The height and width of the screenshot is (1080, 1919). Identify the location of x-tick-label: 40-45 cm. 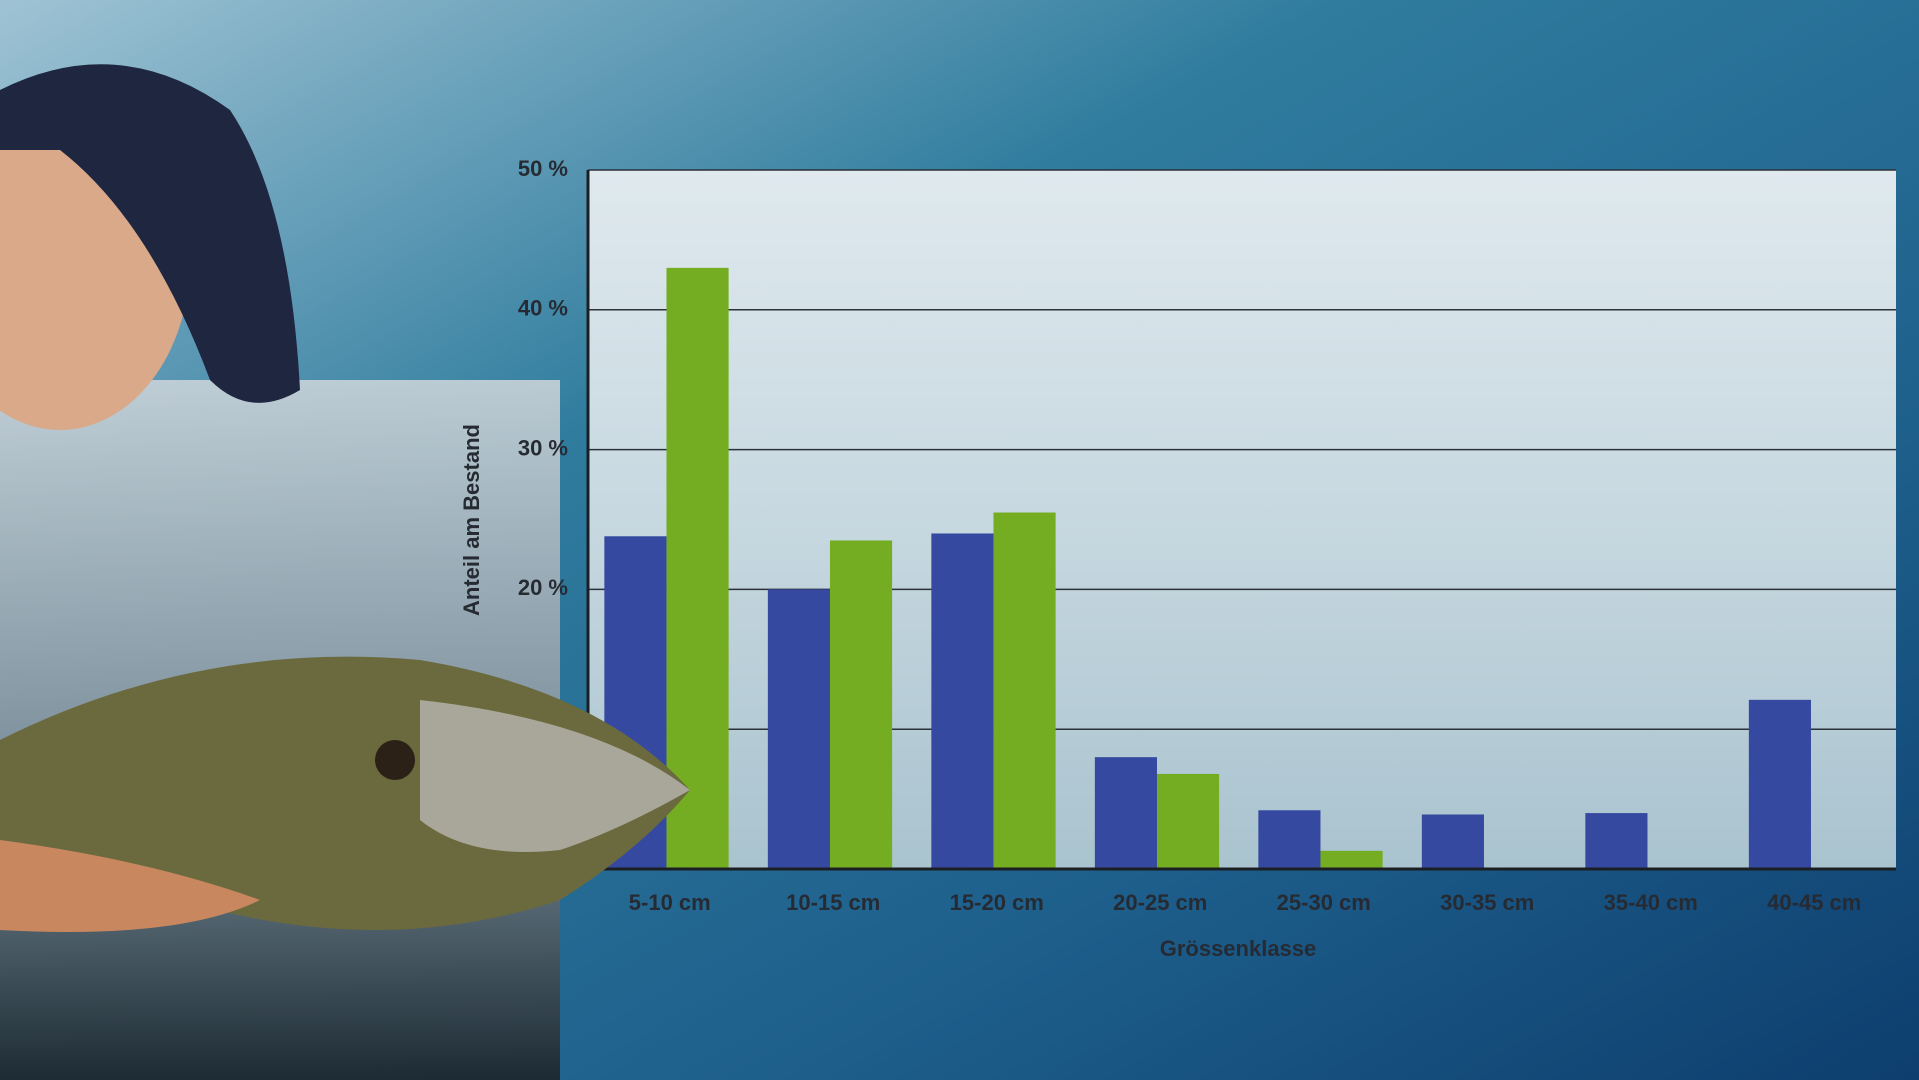
(1814, 902).